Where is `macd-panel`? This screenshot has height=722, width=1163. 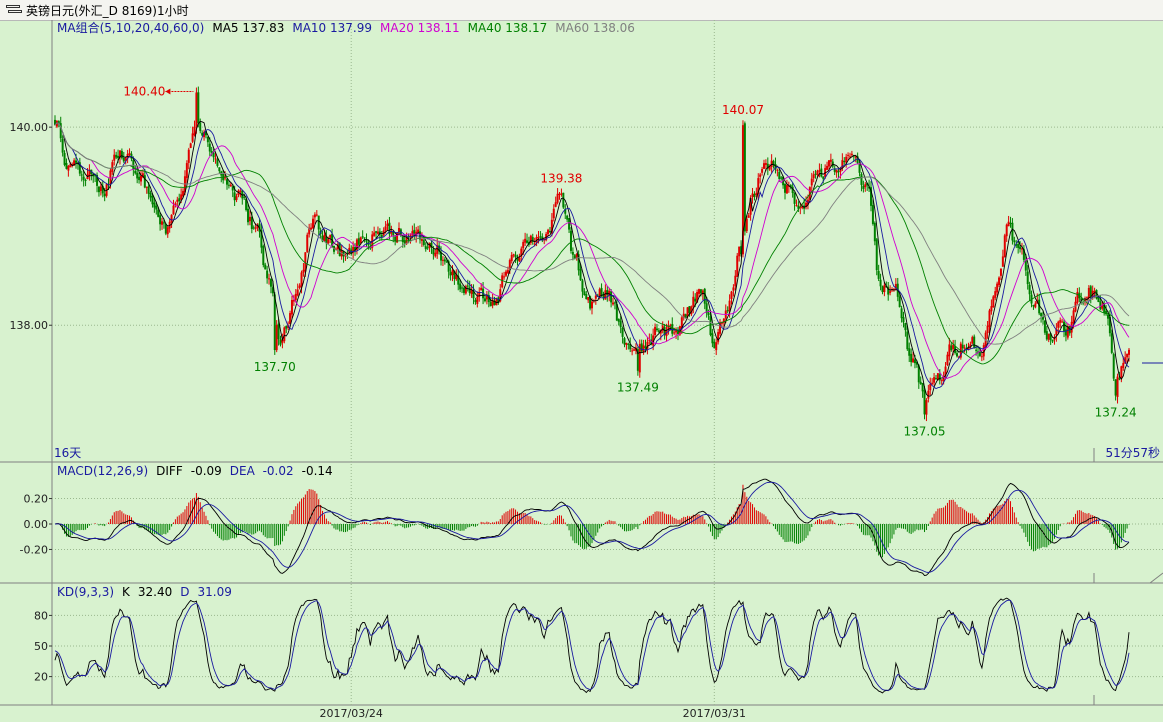
macd-panel is located at coordinates (592, 527).